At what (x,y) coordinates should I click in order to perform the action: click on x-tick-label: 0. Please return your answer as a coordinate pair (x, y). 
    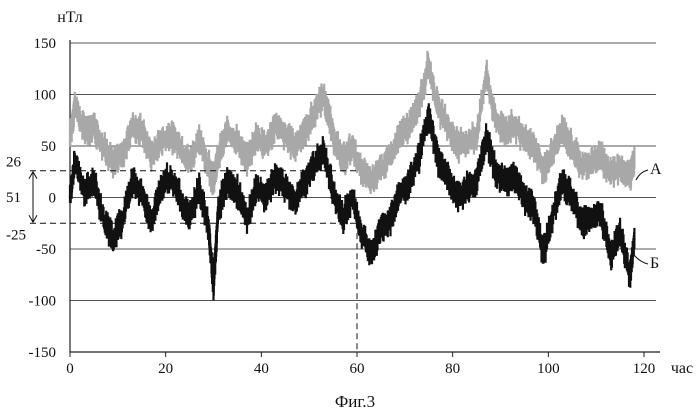
    Looking at the image, I should click on (70, 369).